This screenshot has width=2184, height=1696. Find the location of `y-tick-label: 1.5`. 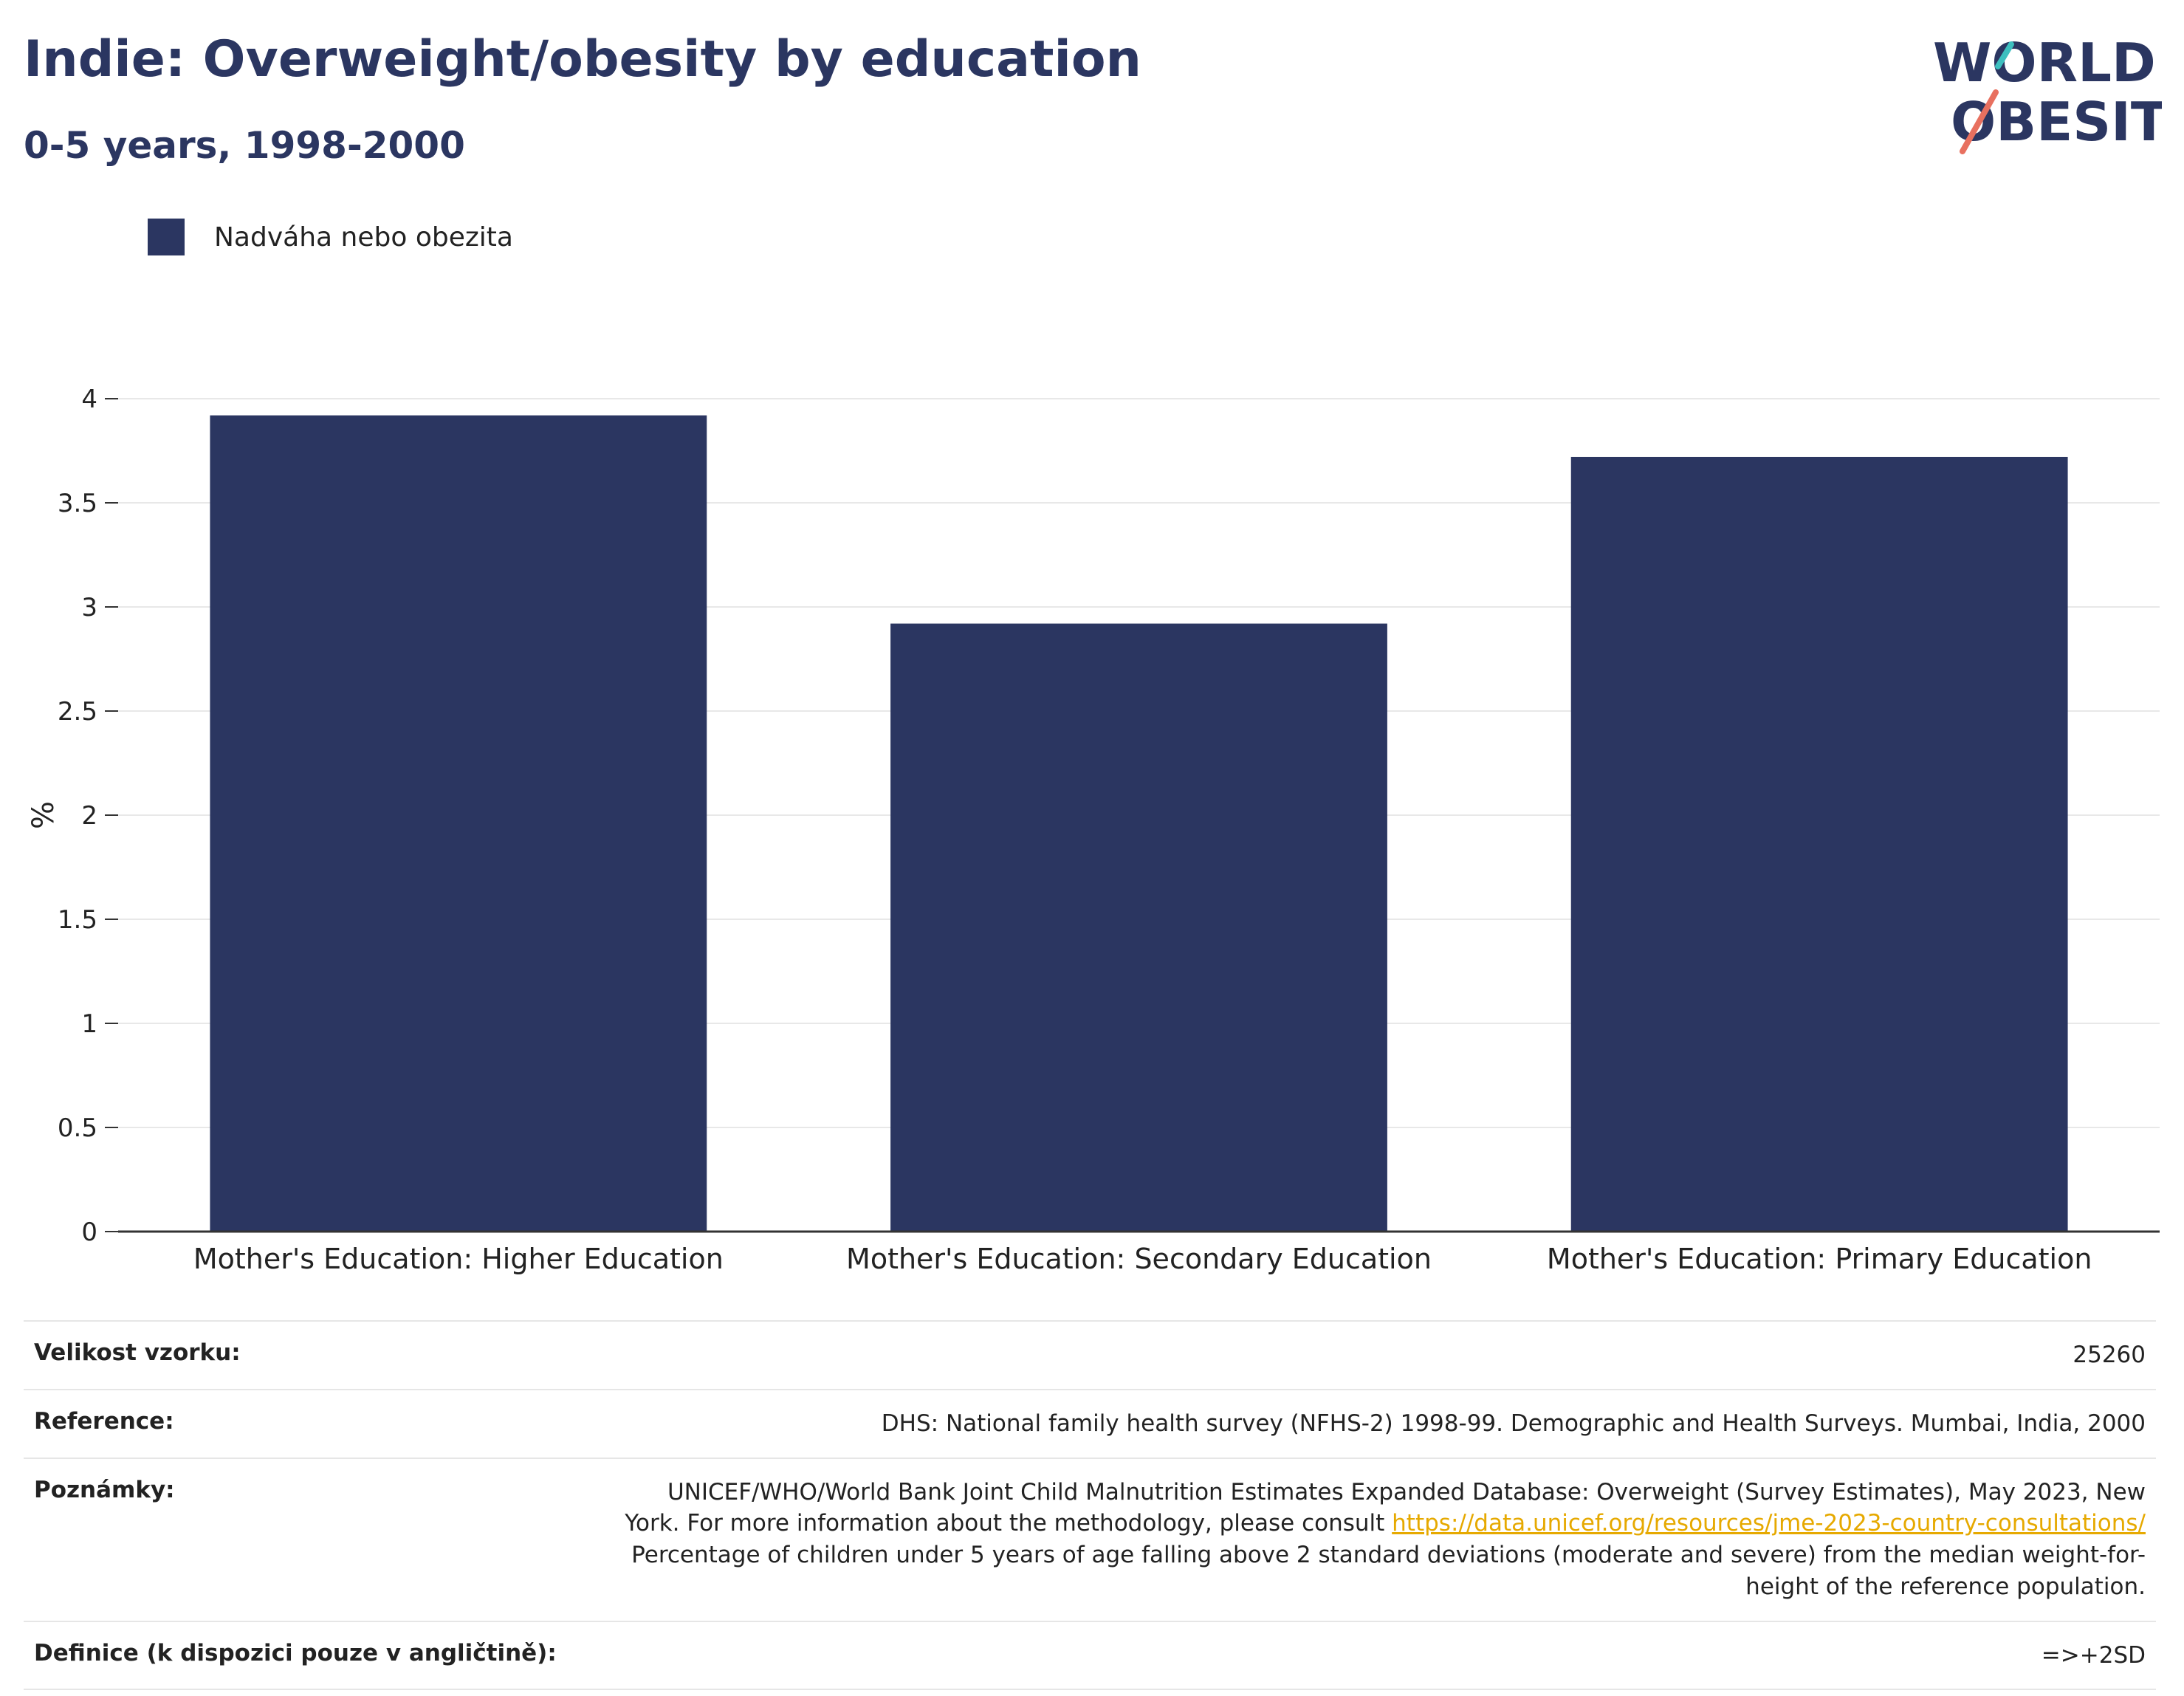

y-tick-label: 1.5 is located at coordinates (77, 920).